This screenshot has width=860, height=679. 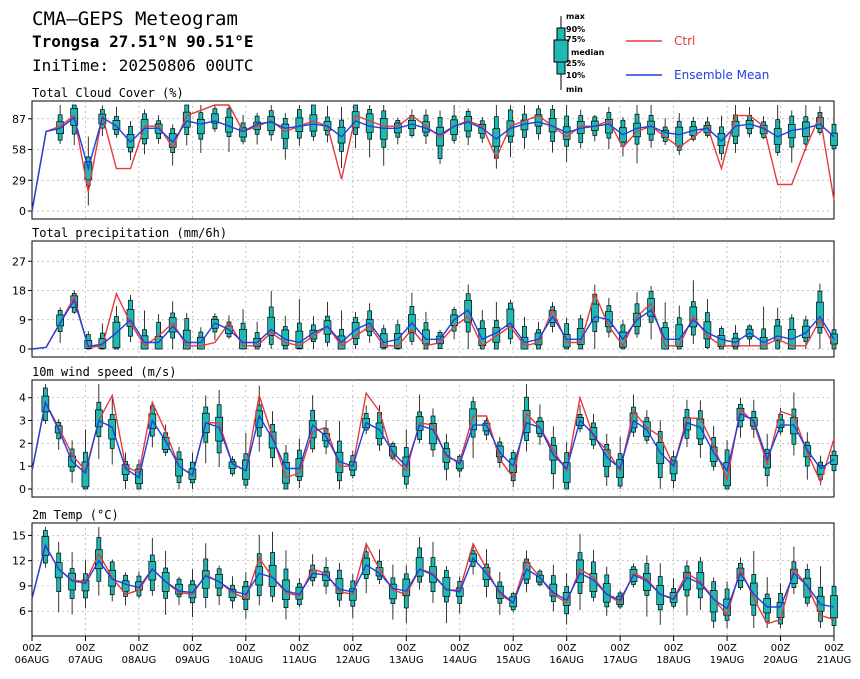 I want to click on legend-box-label-5: 10%, so click(x=575, y=75).